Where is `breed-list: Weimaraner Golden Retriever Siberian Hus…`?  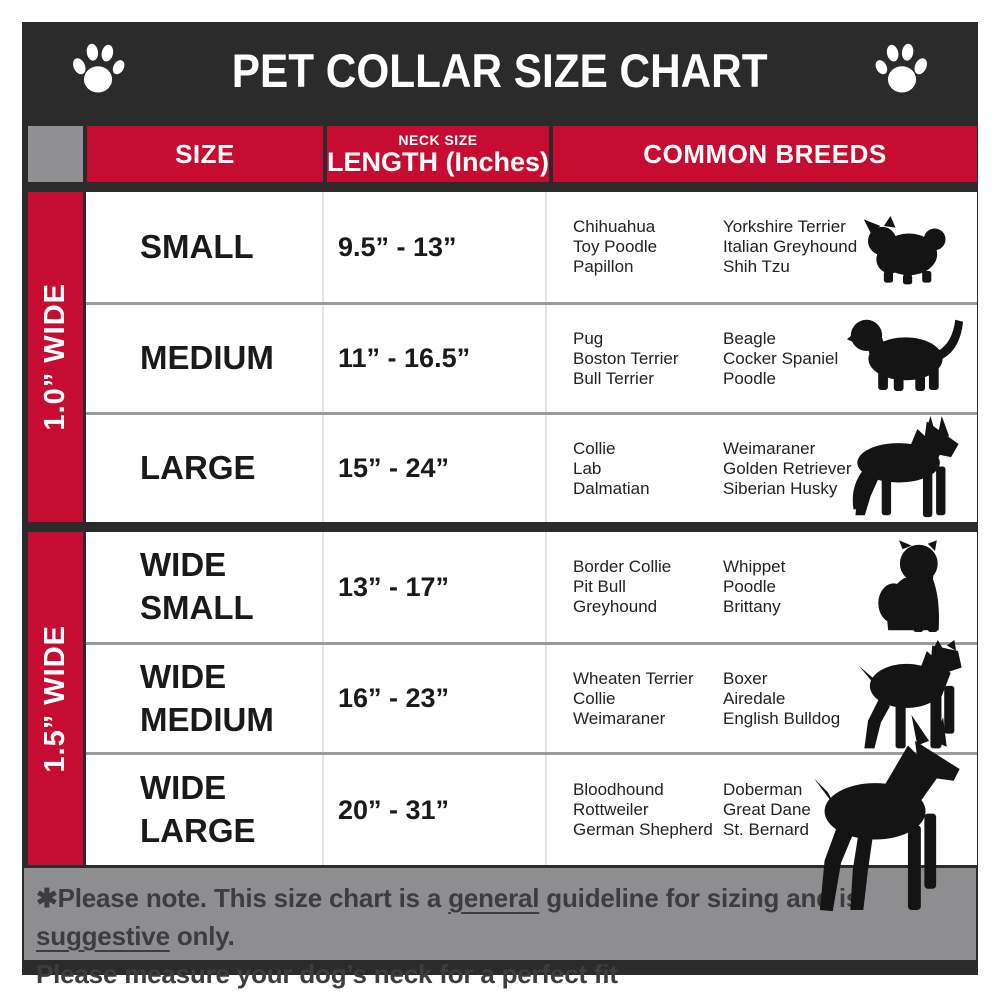 breed-list: Weimaraner Golden Retriever Siberian Hus… is located at coordinates (787, 468).